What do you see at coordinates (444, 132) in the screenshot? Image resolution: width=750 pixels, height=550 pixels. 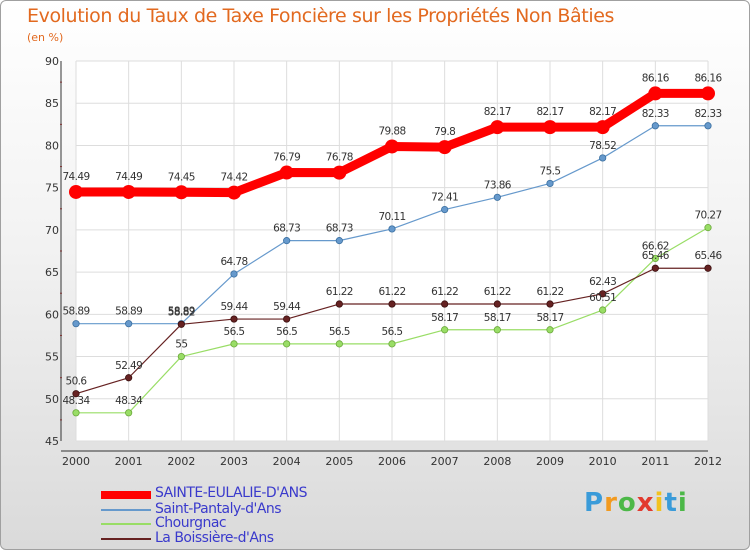 I see `data-label: 79.8` at bounding box center [444, 132].